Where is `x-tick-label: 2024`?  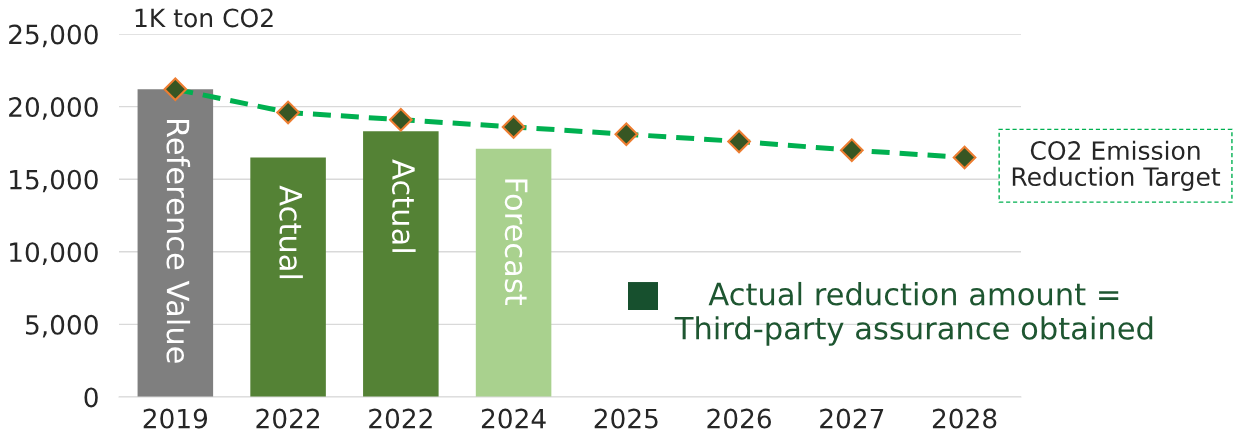 x-tick-label: 2024 is located at coordinates (513, 418).